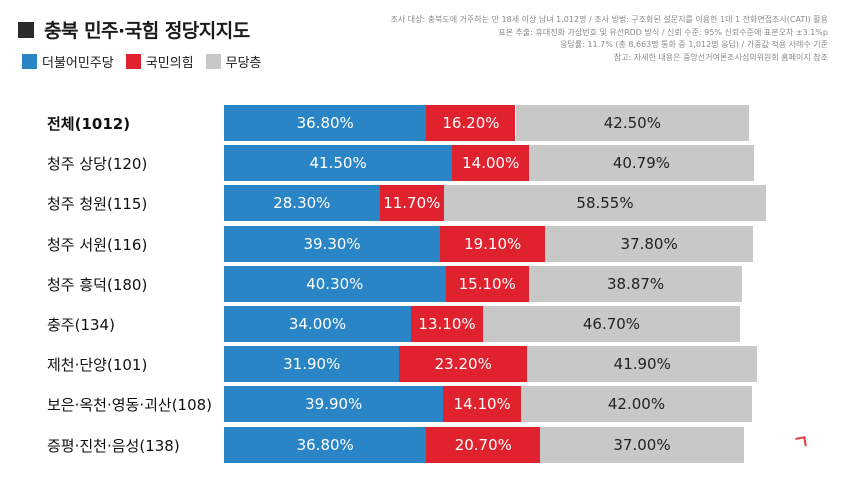 Image resolution: width=850 pixels, height=485 pixels. I want to click on data-label: 40.79%, so click(641, 163).